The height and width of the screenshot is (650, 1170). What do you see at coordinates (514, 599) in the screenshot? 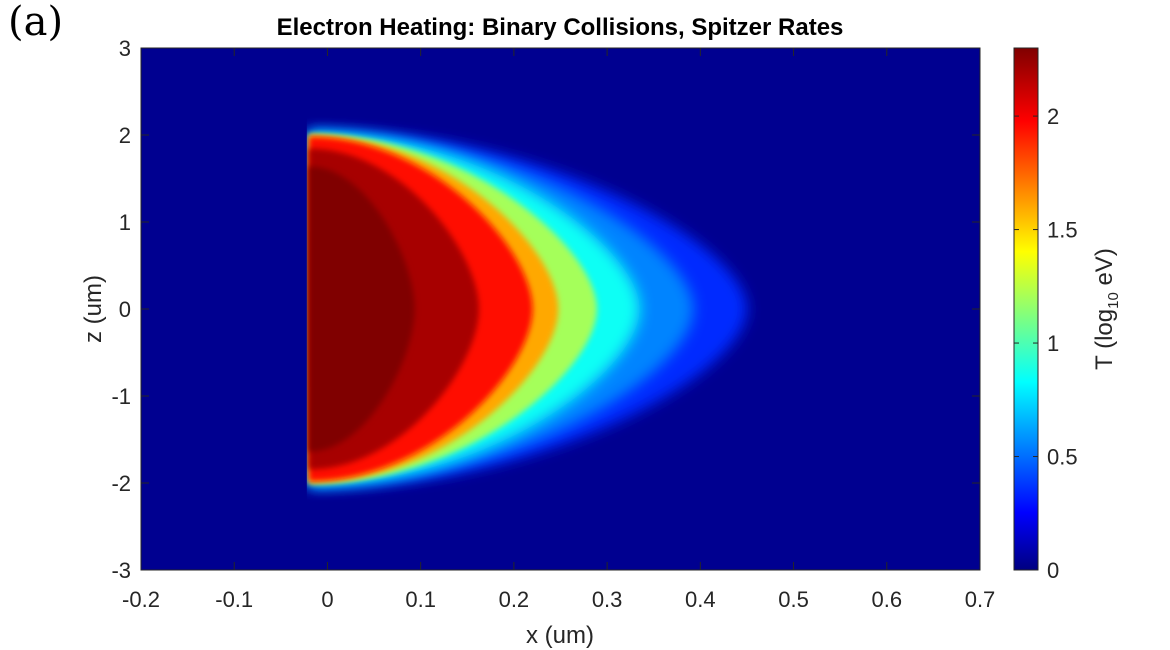
I see `x-tick-label: 0.2` at bounding box center [514, 599].